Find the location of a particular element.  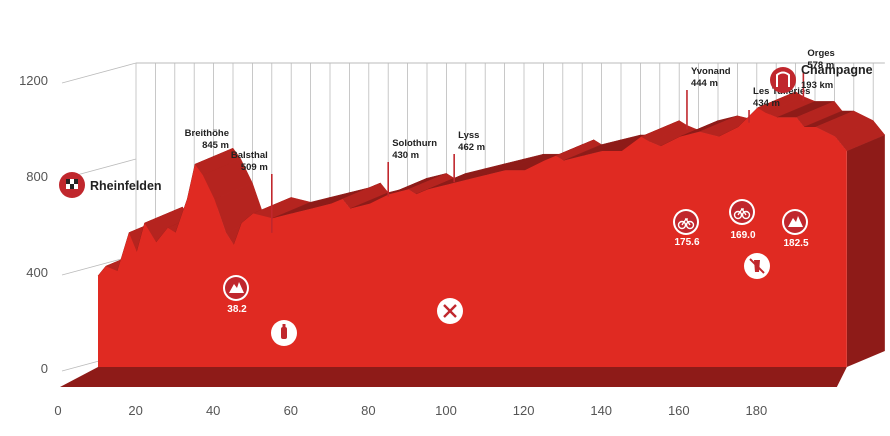

place-name: Solothurn is located at coordinates (414, 143).